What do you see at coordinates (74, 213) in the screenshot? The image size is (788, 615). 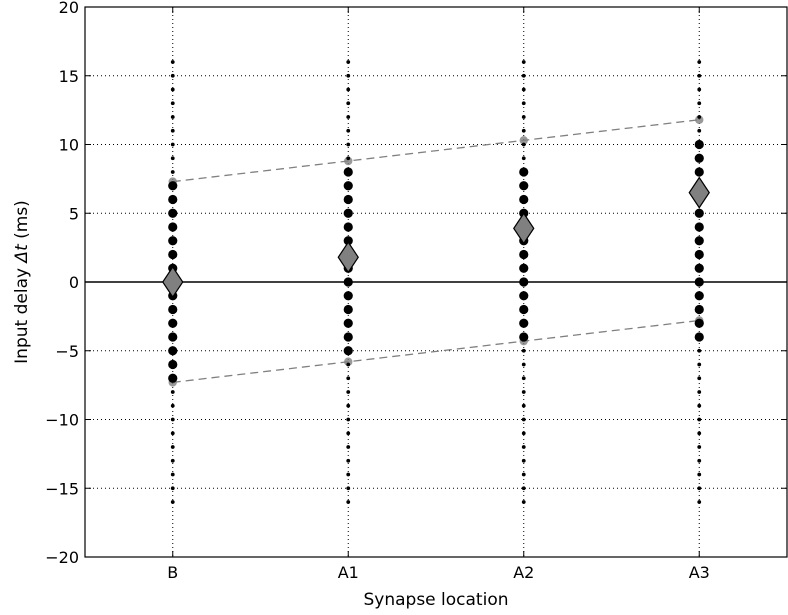 I see `y-tick-label: 5` at bounding box center [74, 213].